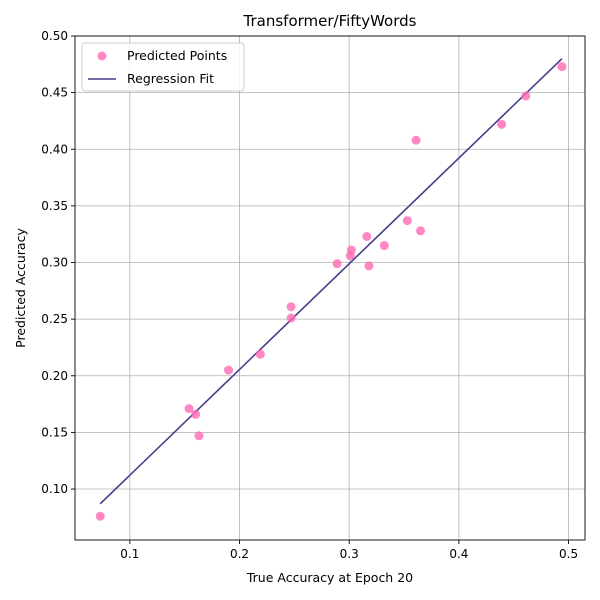  What do you see at coordinates (177, 55) in the screenshot?
I see `legend-label-predicted-points: Predicted Points` at bounding box center [177, 55].